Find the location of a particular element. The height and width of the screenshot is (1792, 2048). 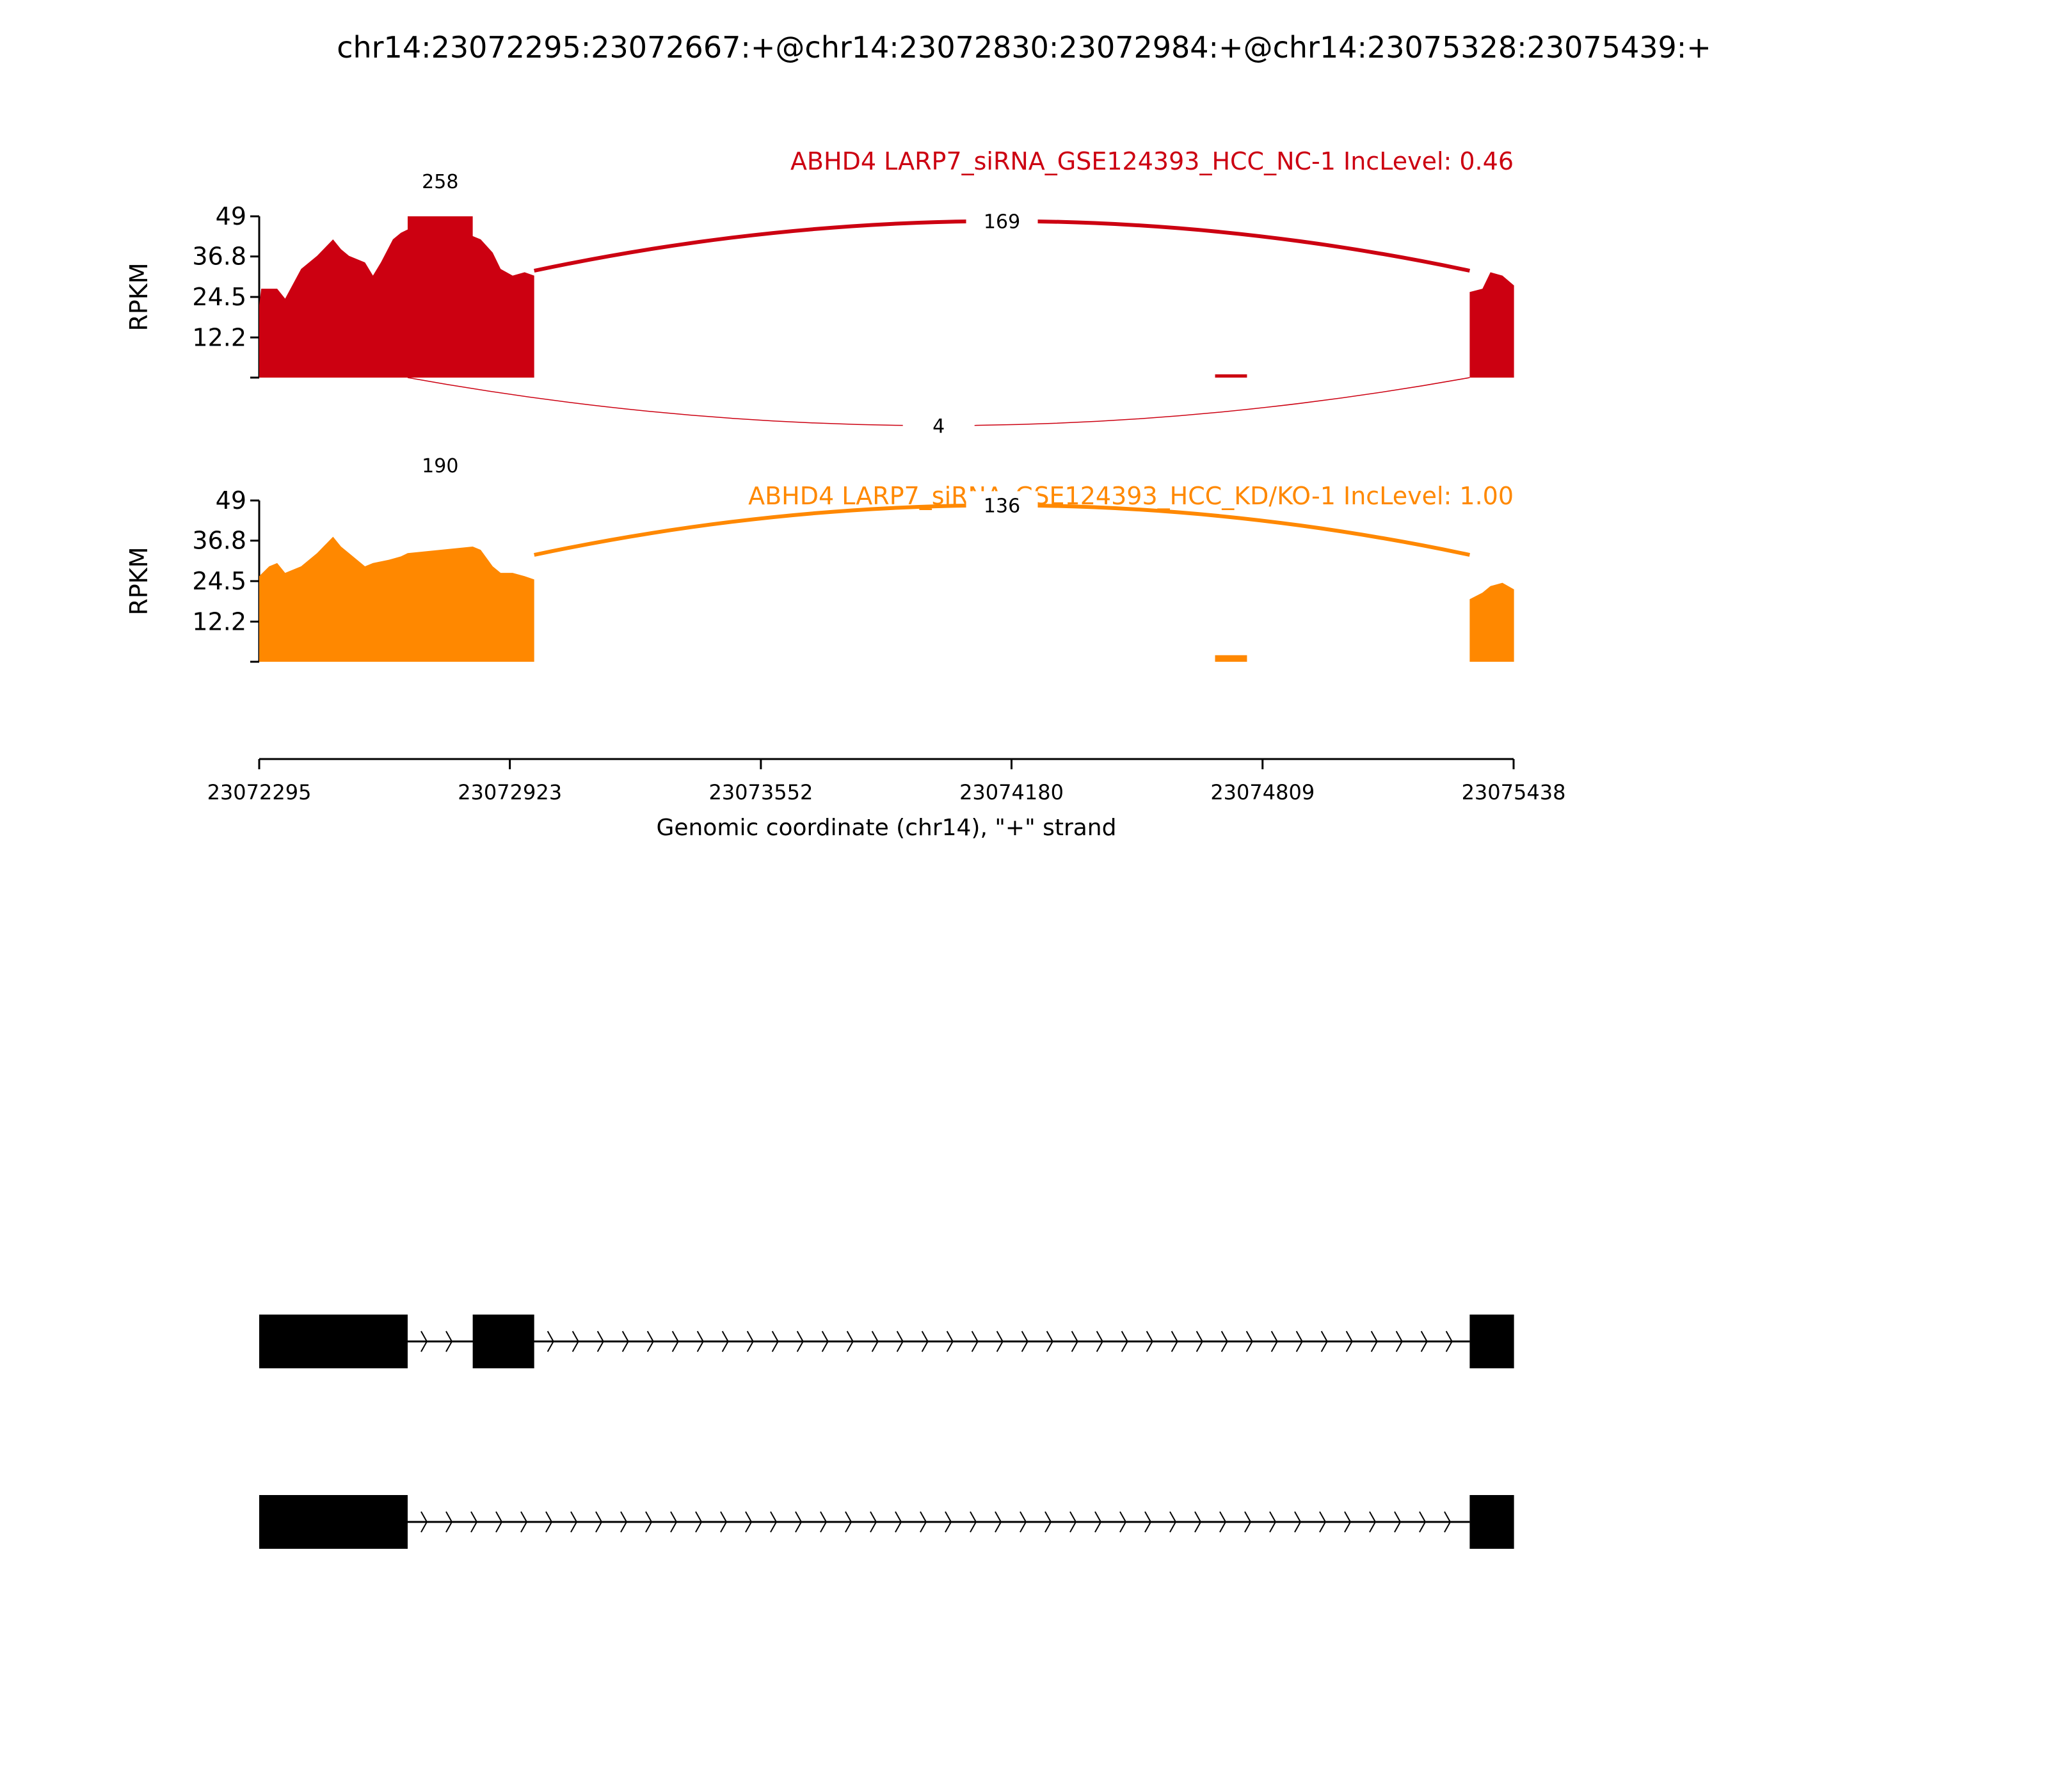

junction-label: 136 is located at coordinates (1002, 506).